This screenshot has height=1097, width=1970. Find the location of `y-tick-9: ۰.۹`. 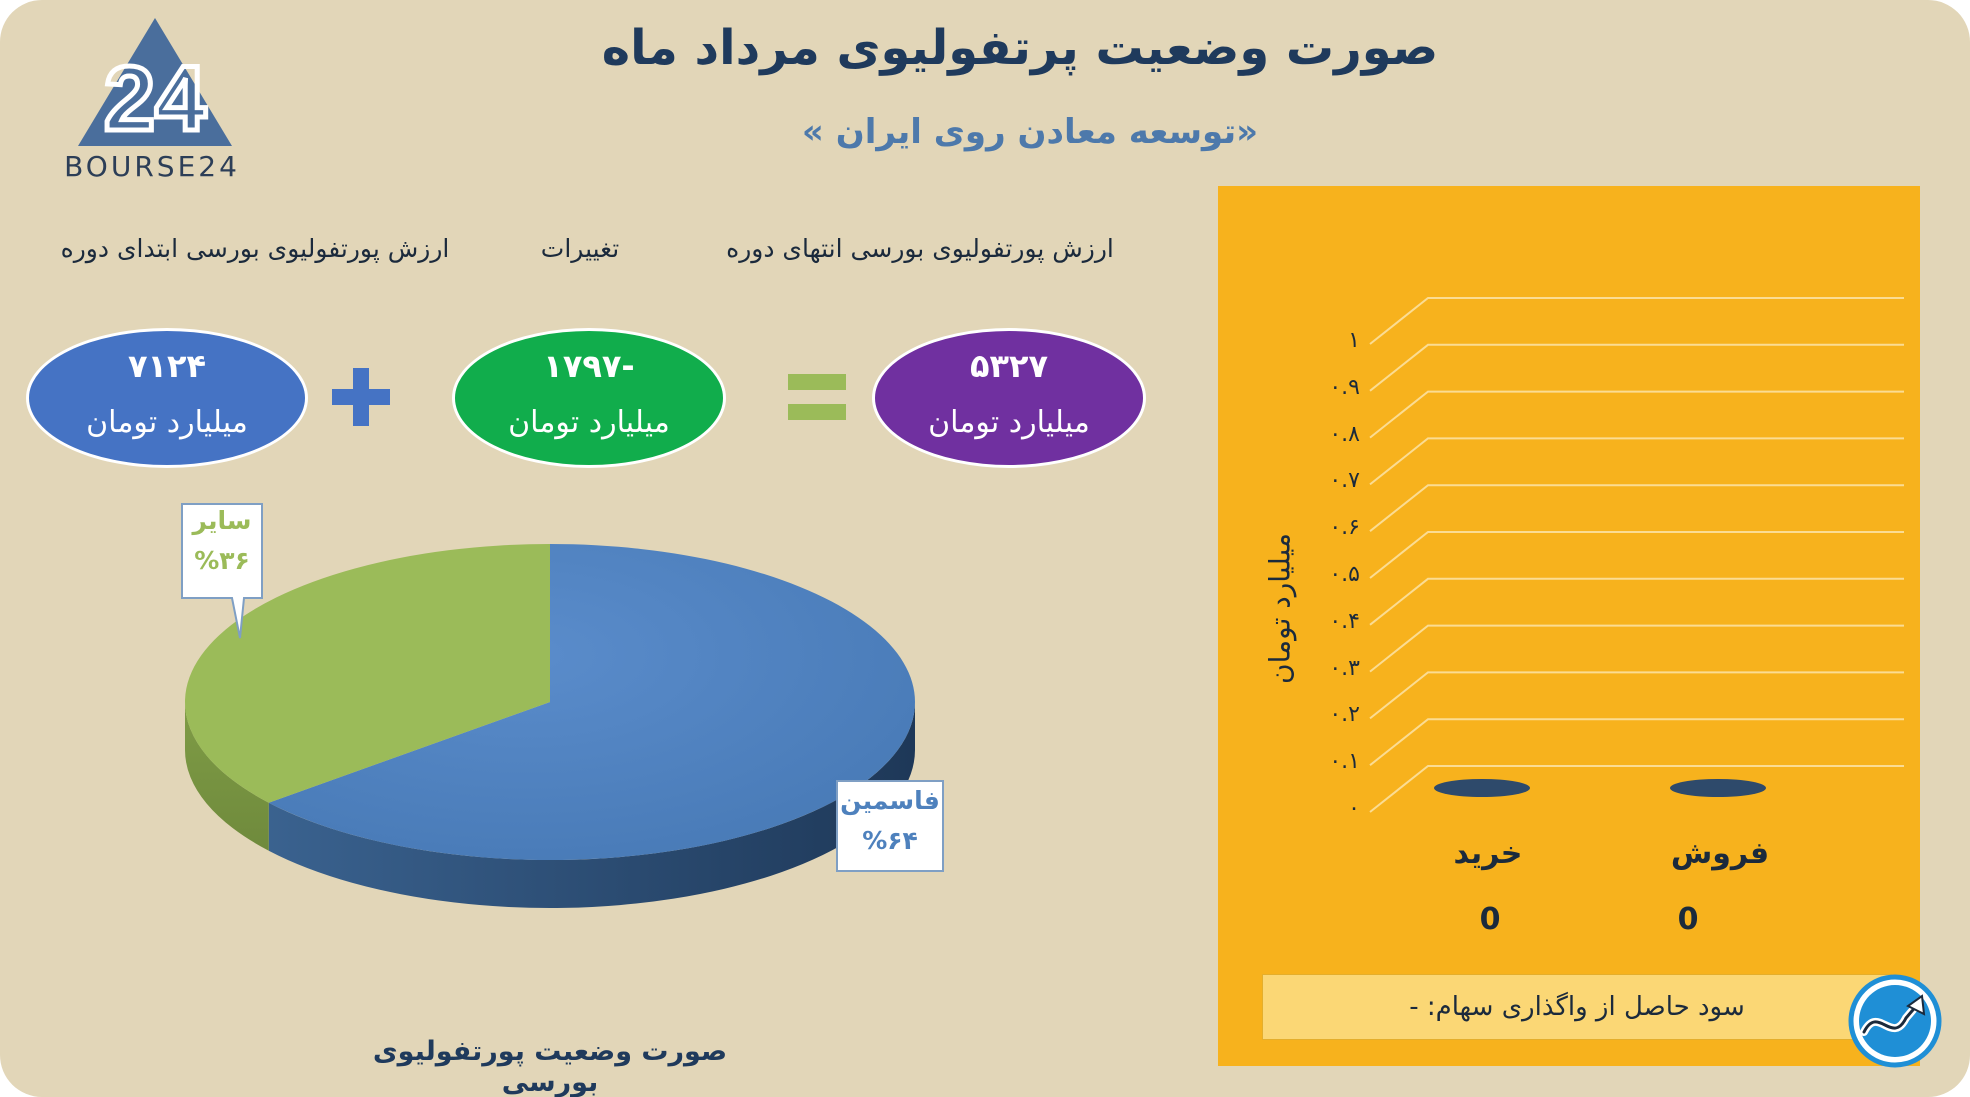

y-tick-9: ۰.۹ is located at coordinates (1344, 387).